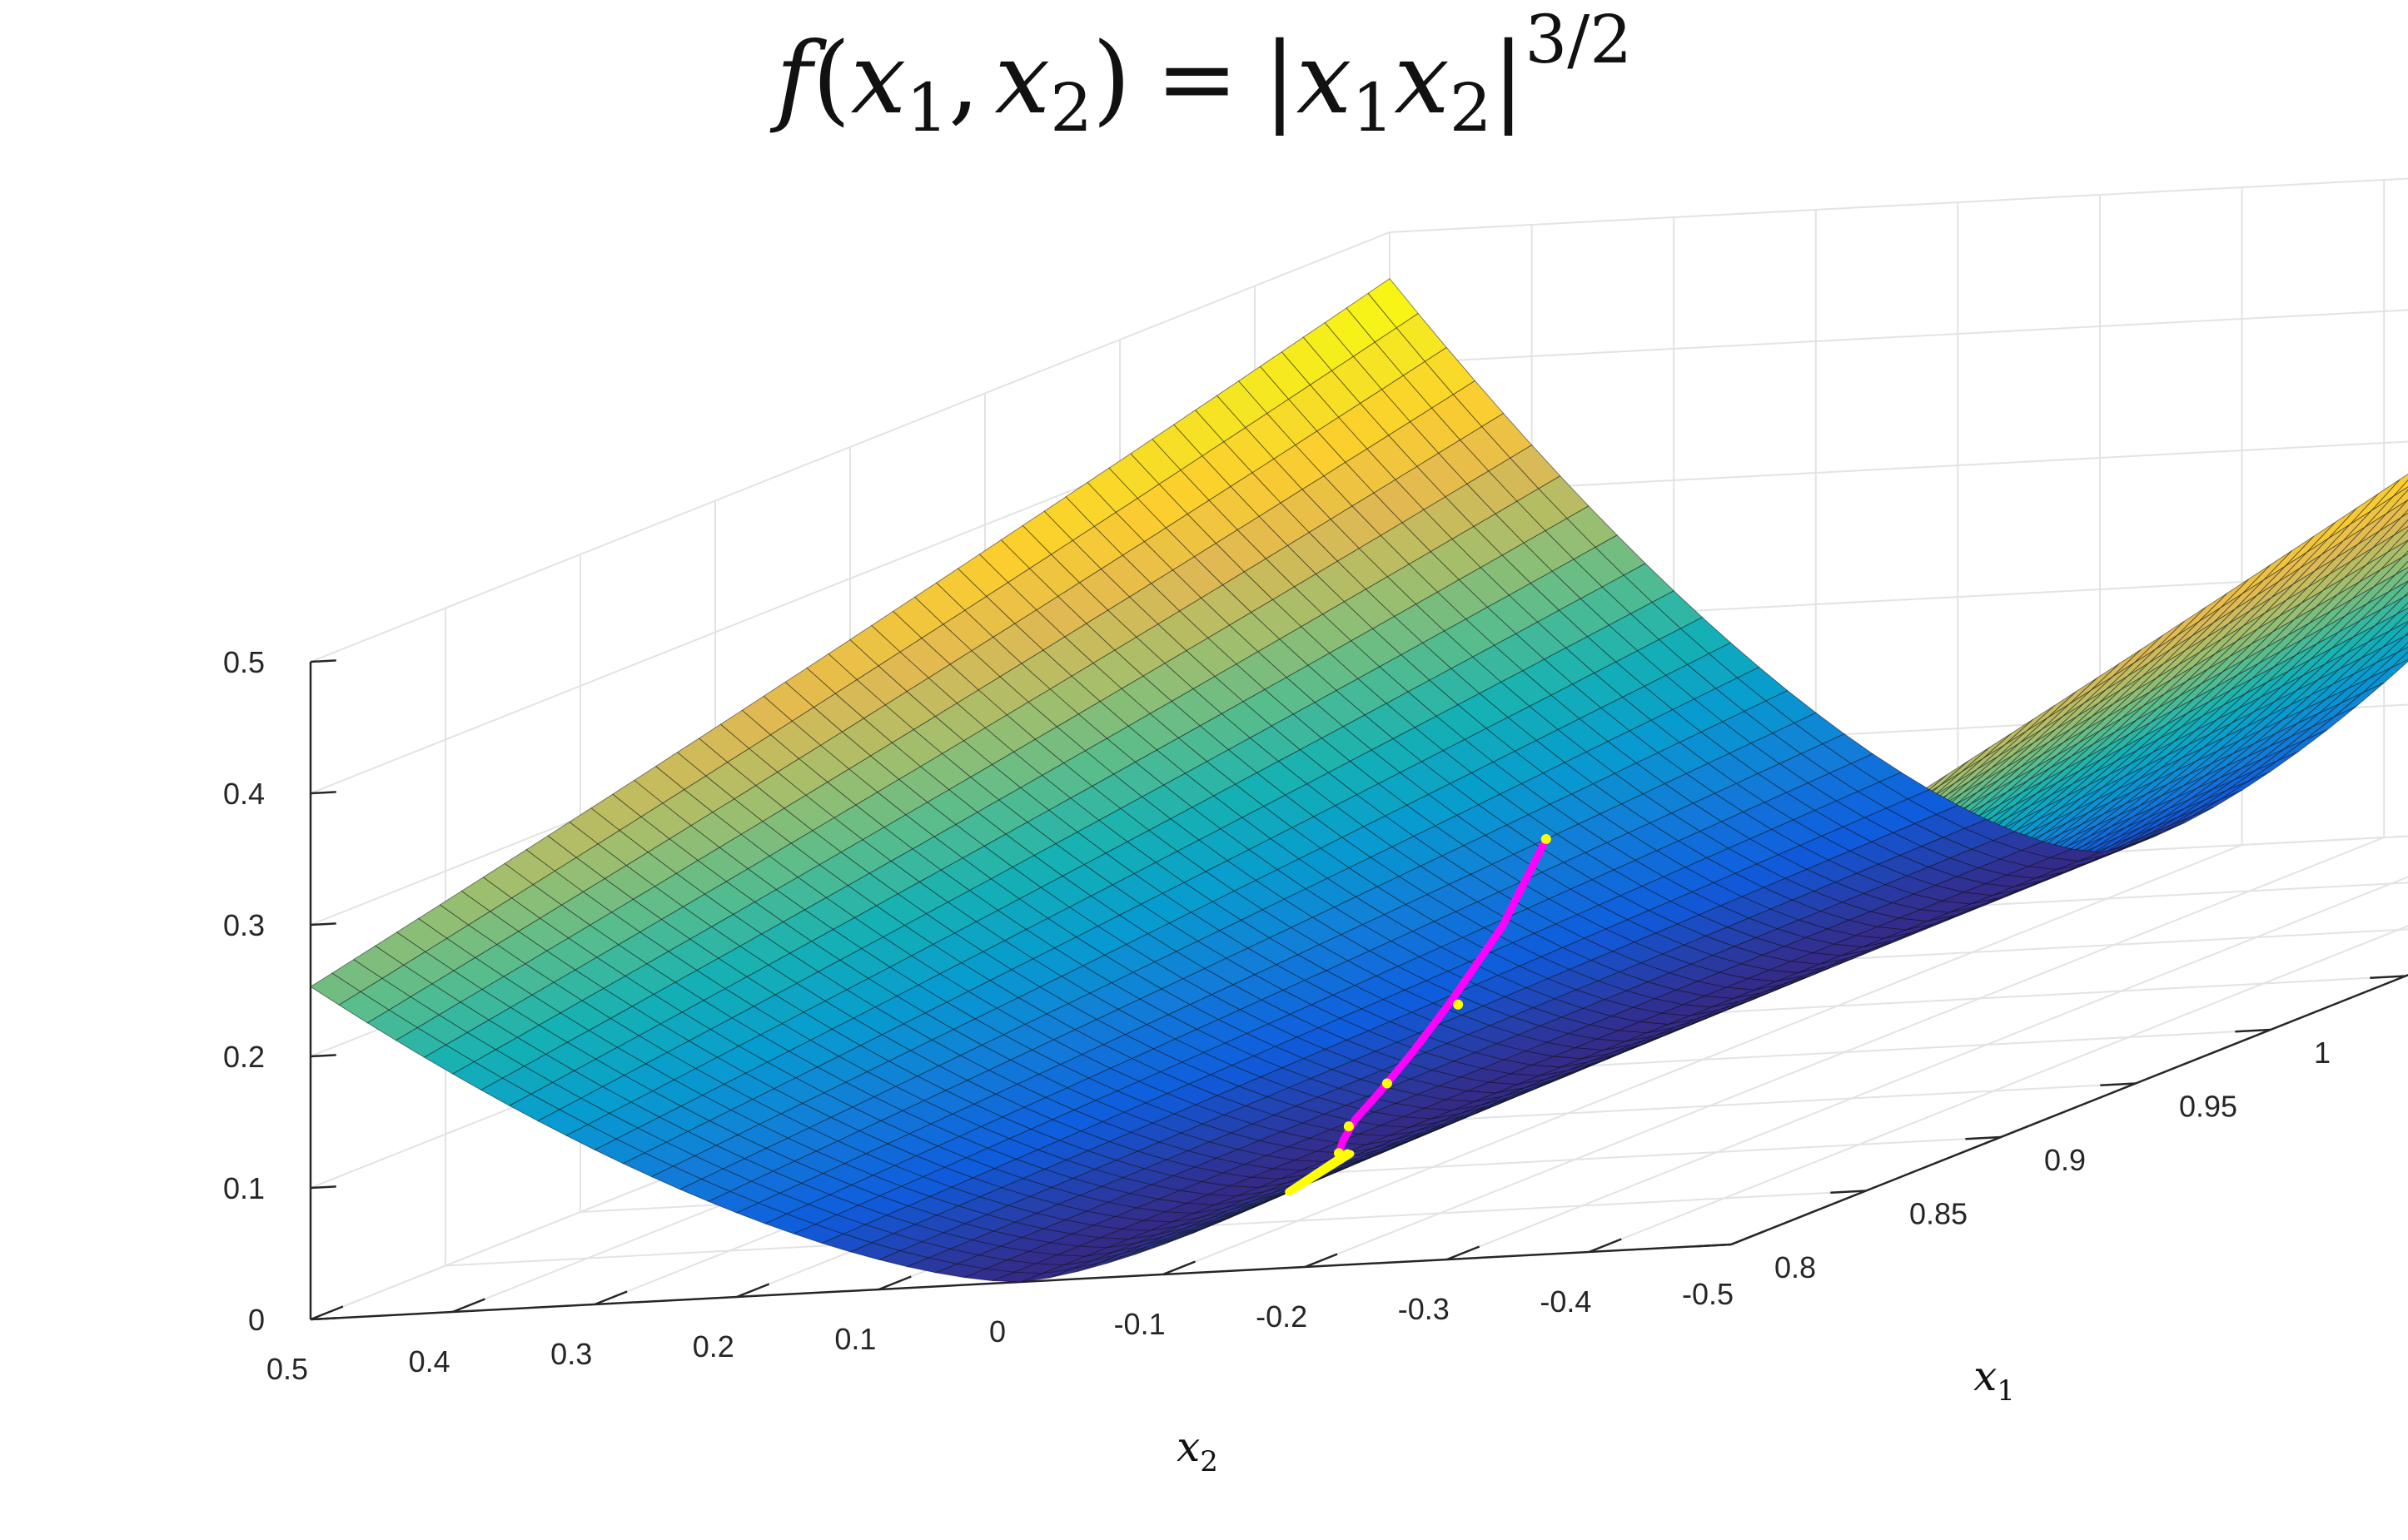 Image resolution: width=2408 pixels, height=1540 pixels. Describe the element at coordinates (1281, 1316) in the screenshot. I see `x2-tick-label-7: -0.2` at that location.